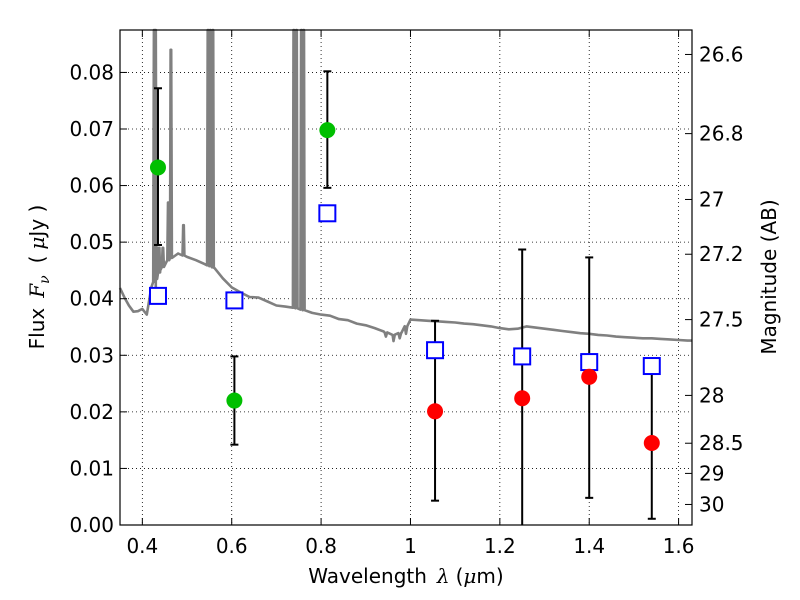 The height and width of the screenshot is (600, 800). I want to click on right-tick-label: 27.5, so click(721, 320).